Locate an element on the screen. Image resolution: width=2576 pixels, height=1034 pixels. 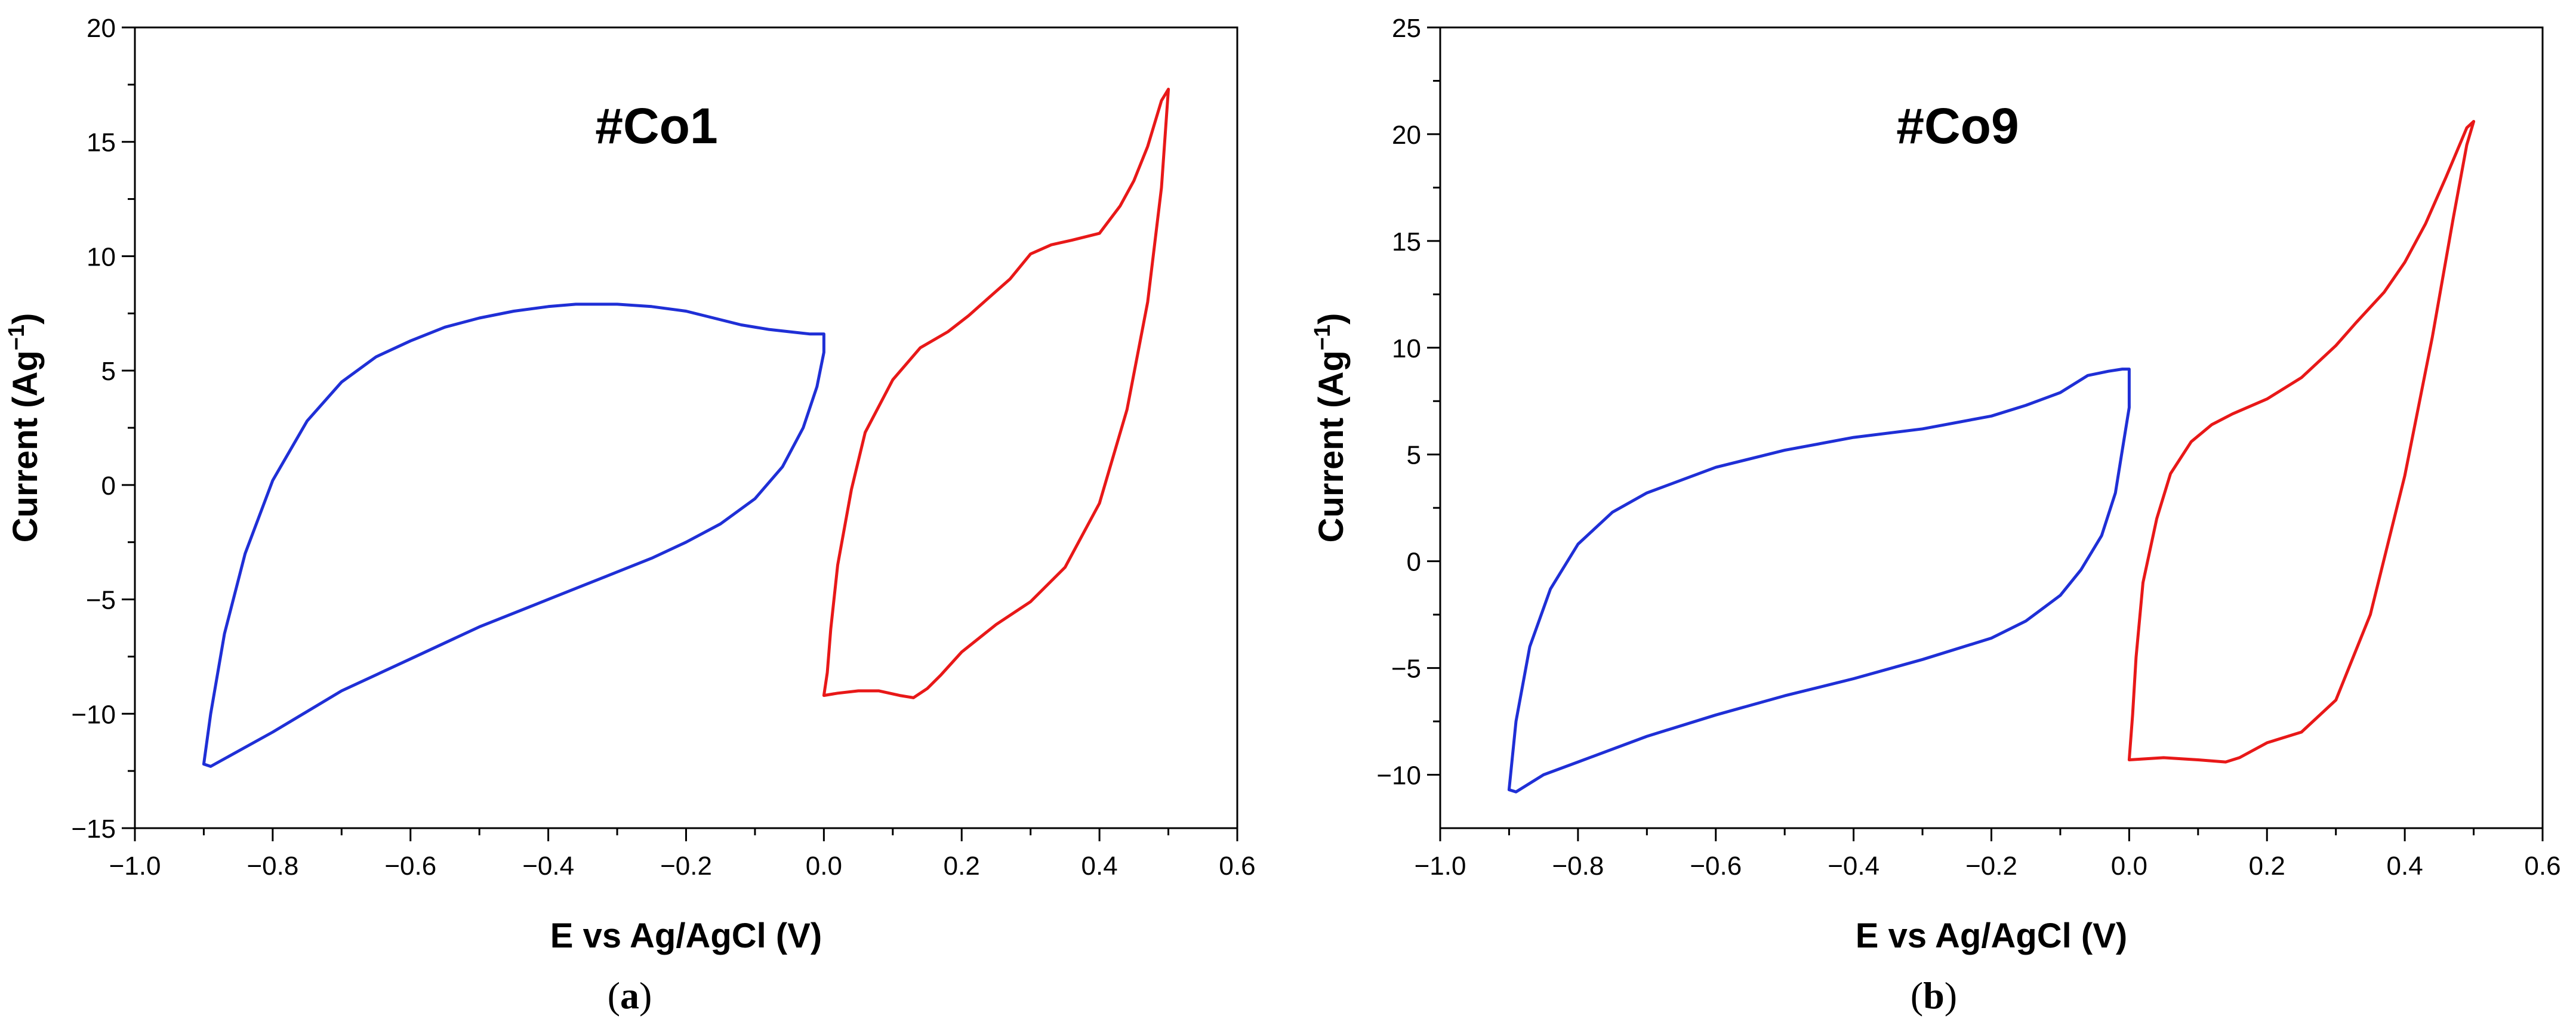
panel-caption: (b) is located at coordinates (1934, 995).